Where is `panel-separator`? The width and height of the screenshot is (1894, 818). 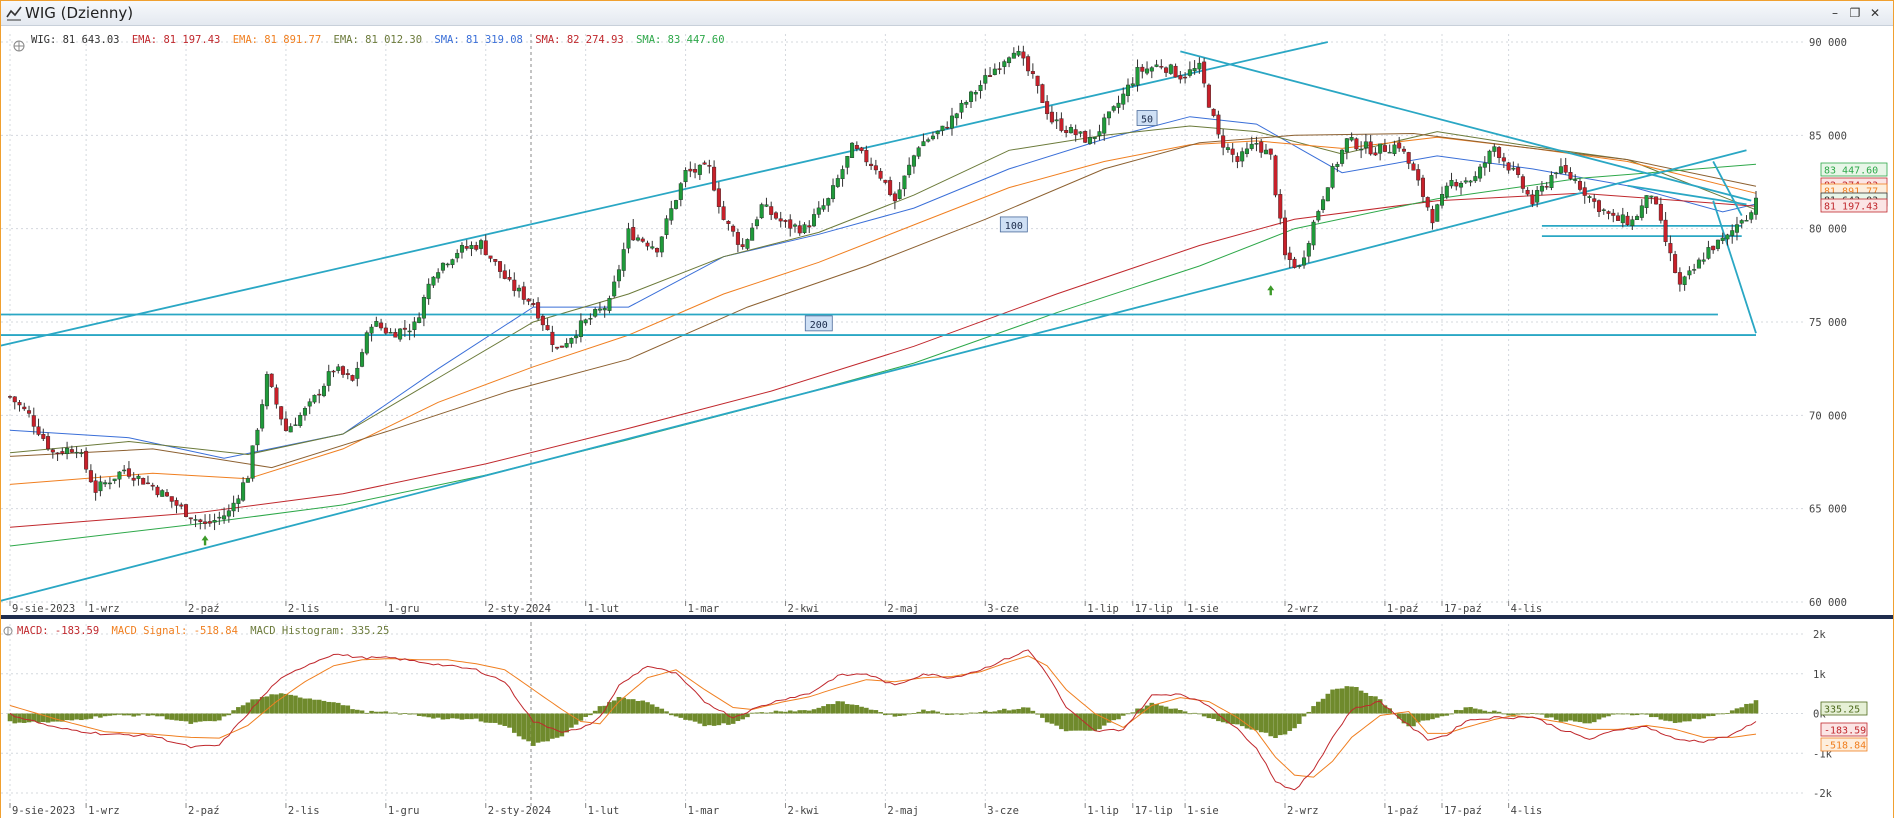 panel-separator is located at coordinates (947, 617).